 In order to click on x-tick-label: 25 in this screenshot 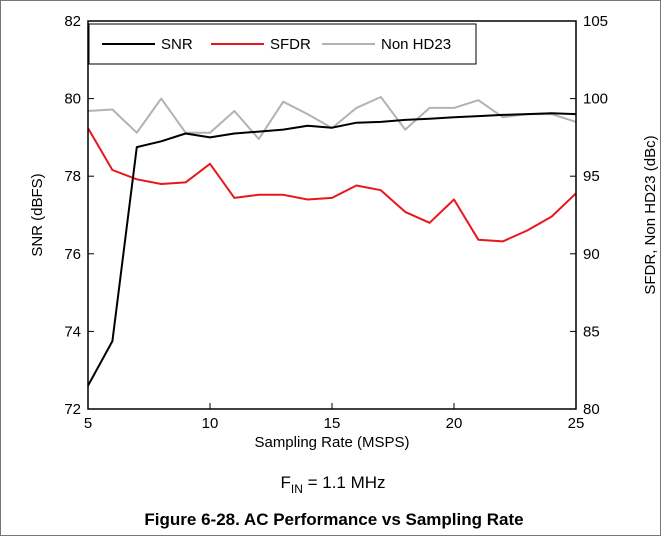, I will do `click(576, 423)`.